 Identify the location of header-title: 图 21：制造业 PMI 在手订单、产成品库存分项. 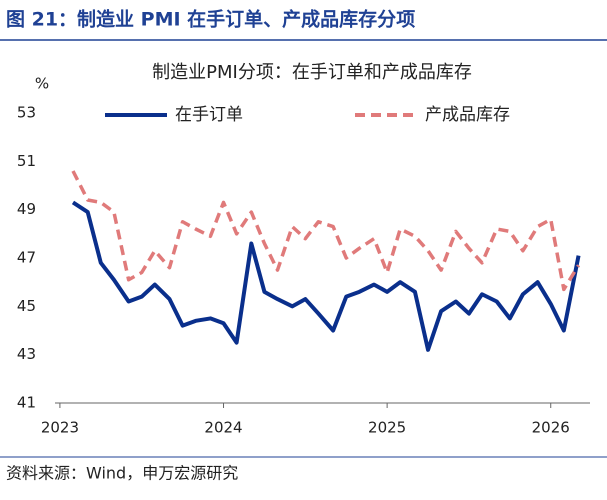
(210, 19).